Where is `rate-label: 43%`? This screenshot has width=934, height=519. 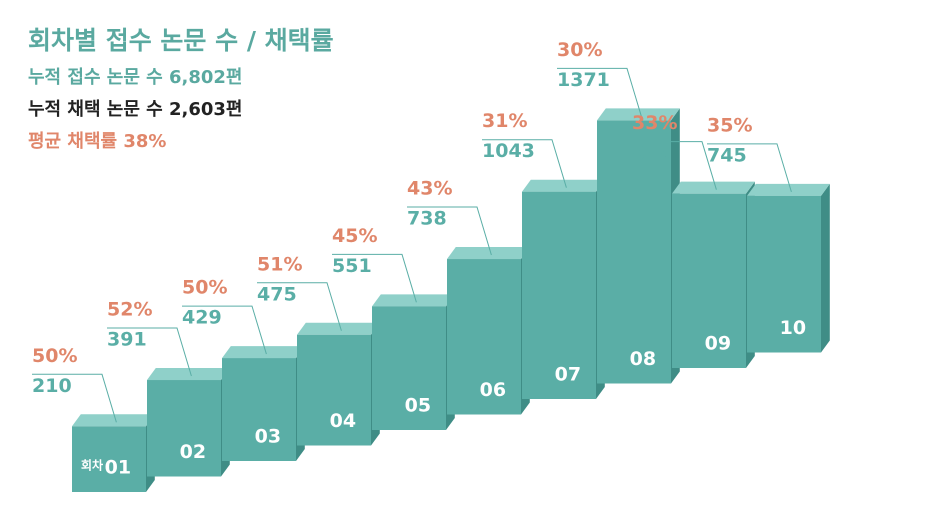
rate-label: 43% is located at coordinates (429, 189).